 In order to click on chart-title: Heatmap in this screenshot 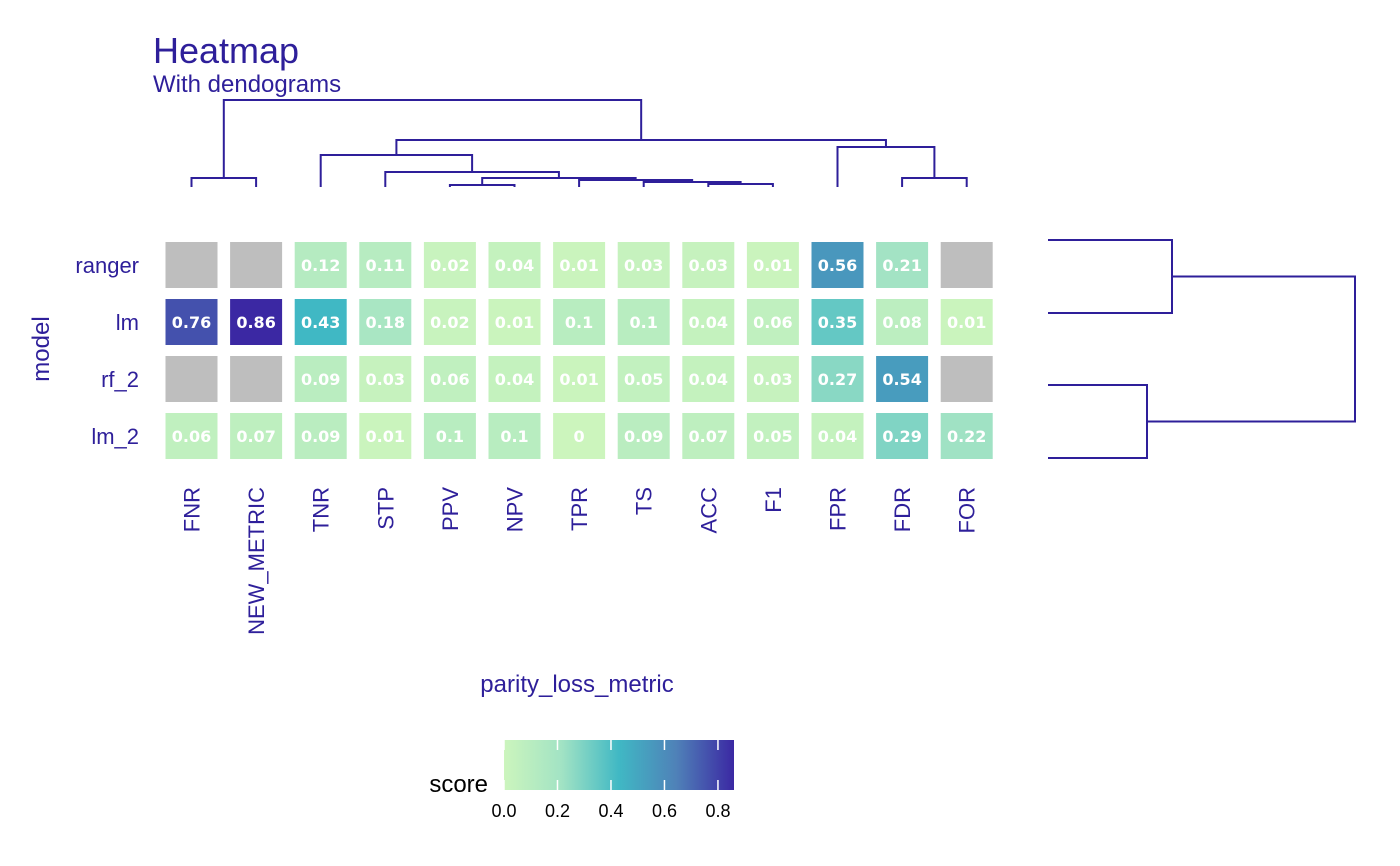, I will do `click(226, 50)`.